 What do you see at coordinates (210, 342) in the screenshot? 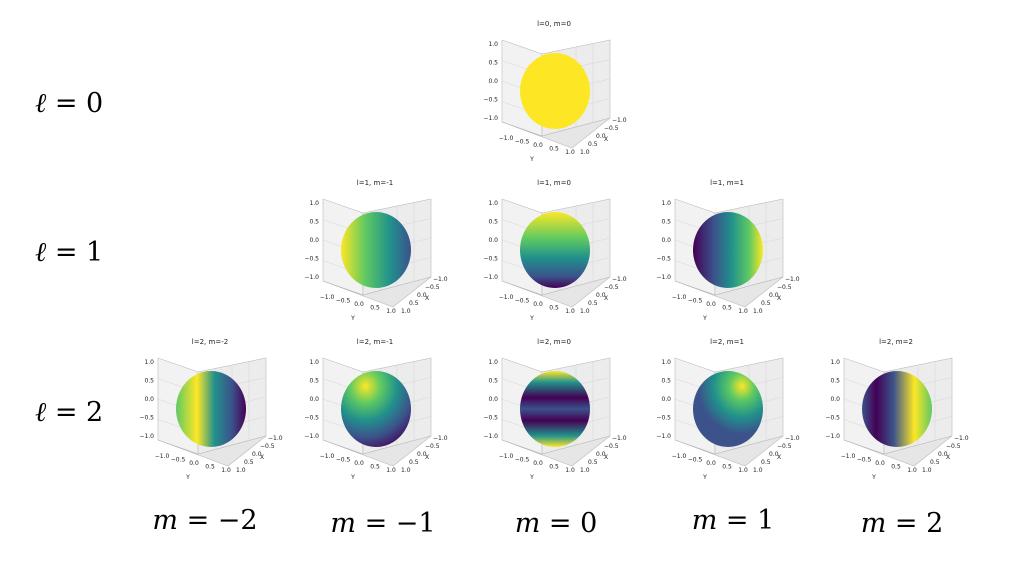
I see `panel-title: l=2, m=-2` at bounding box center [210, 342].